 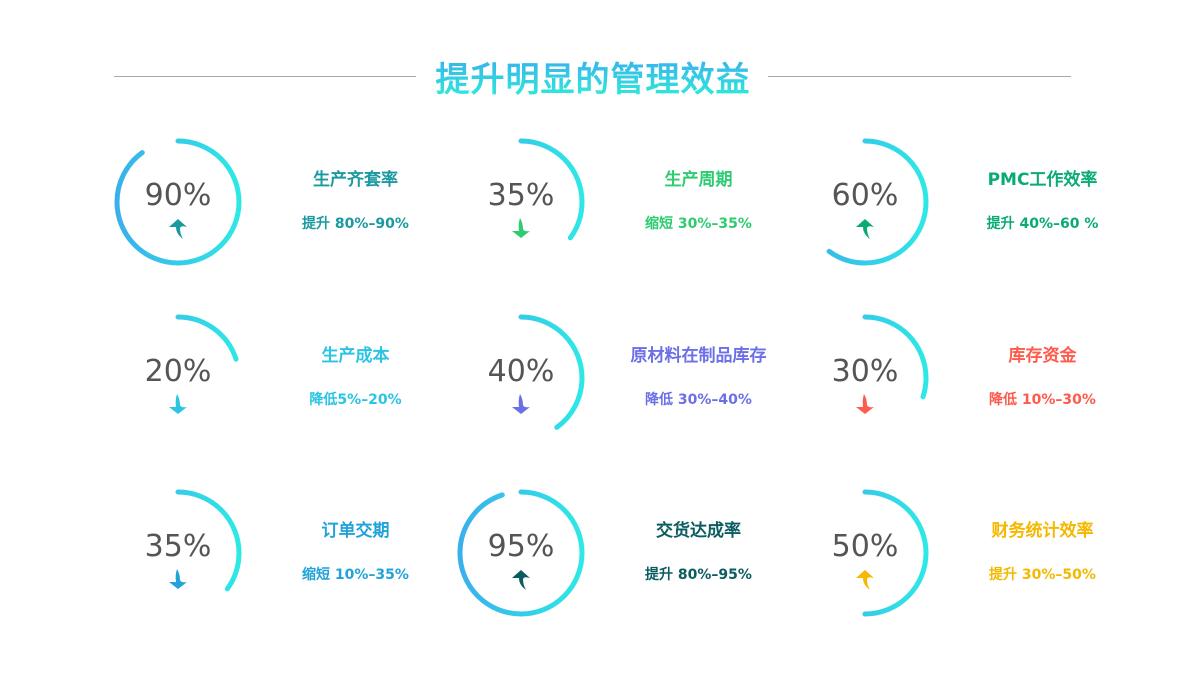 What do you see at coordinates (278, 378) in the screenshot?
I see `metric-card: 20% 生产成本 降低5%–20%` at bounding box center [278, 378].